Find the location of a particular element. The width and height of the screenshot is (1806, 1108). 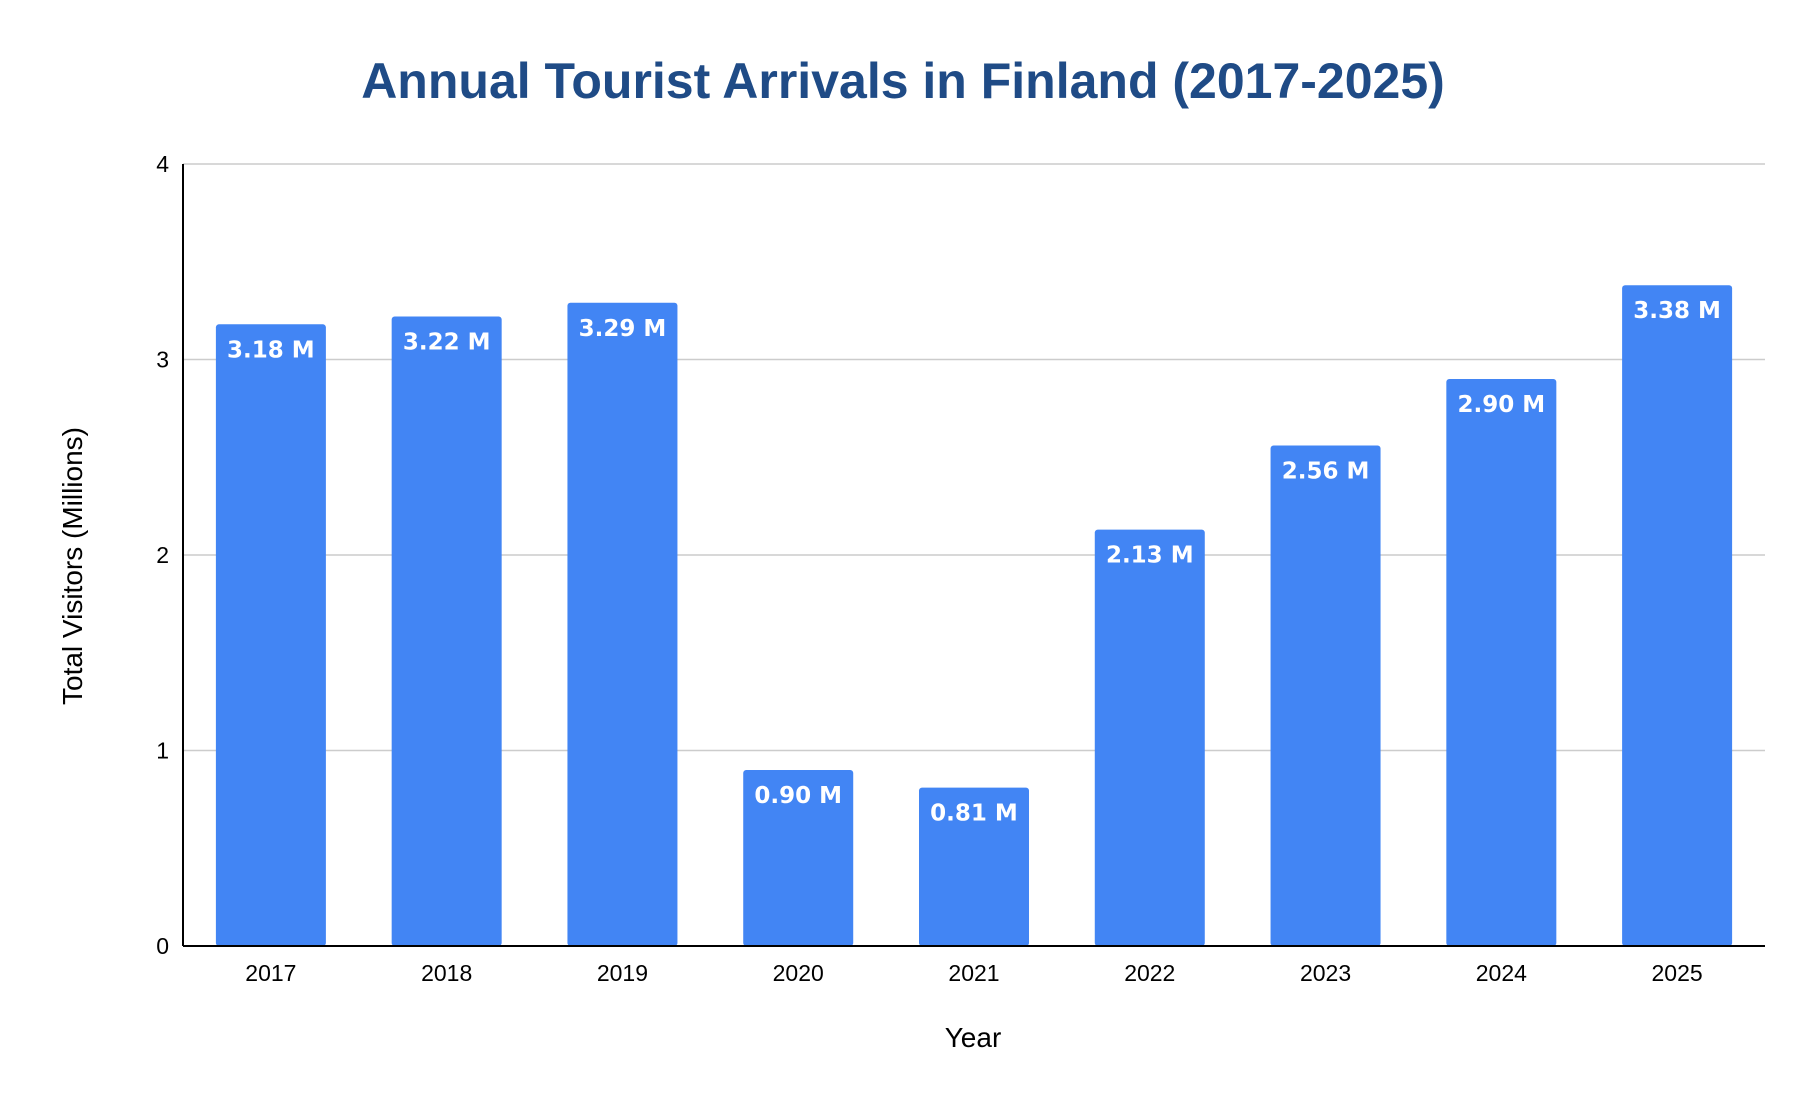

bar-2023 is located at coordinates (1325, 695).